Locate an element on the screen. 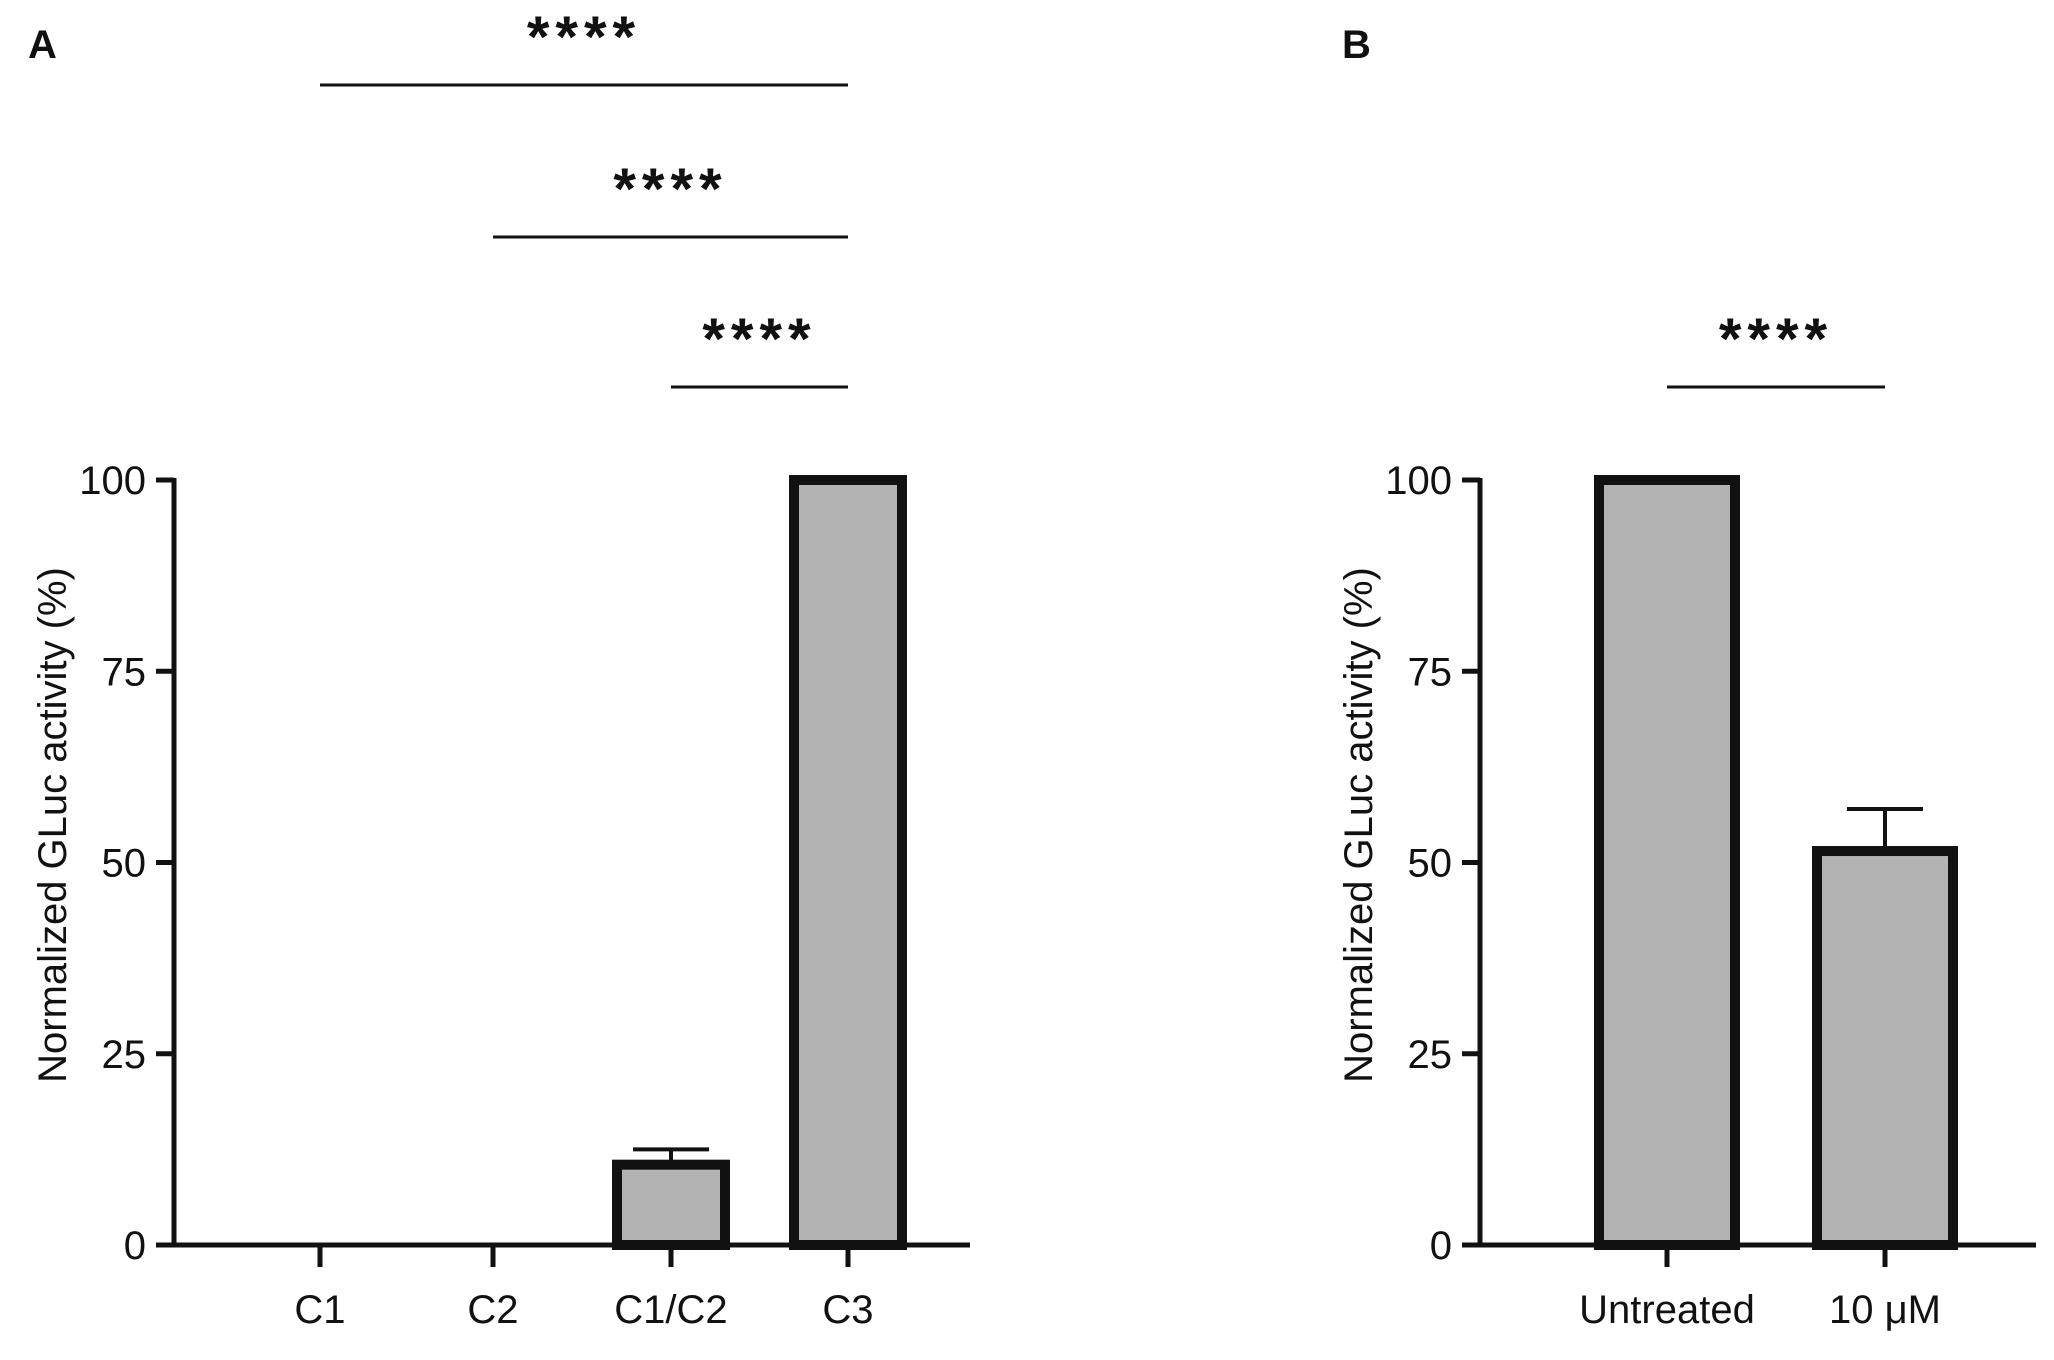 This screenshot has width=2054, height=1360. panel-a-y-axis-title: Normalized GLuc activity (%) is located at coordinates (53, 825).